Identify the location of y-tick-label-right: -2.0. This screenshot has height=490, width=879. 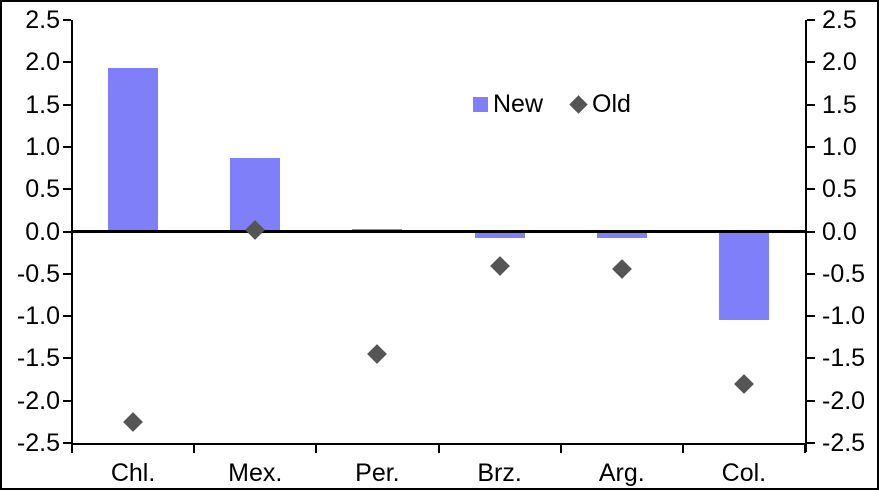
(844, 400).